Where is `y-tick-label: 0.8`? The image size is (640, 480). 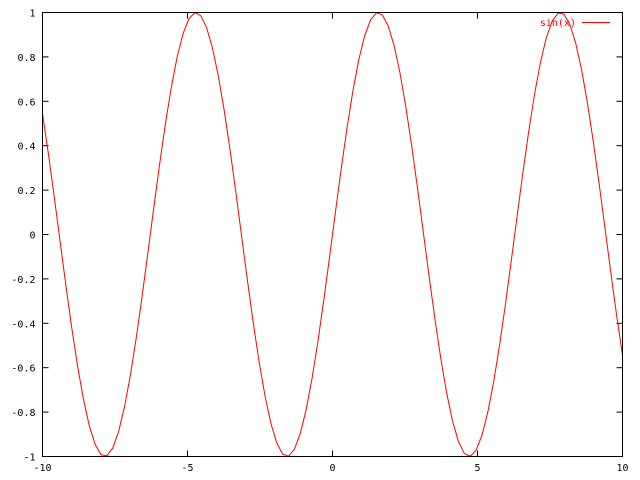
y-tick-label: 0.8 is located at coordinates (26, 58).